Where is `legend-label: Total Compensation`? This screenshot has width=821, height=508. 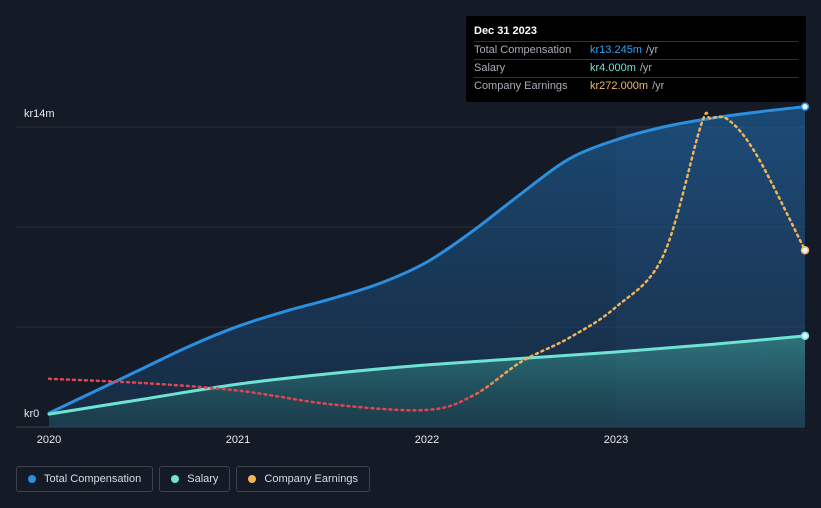 legend-label: Total Compensation is located at coordinates (93, 479).